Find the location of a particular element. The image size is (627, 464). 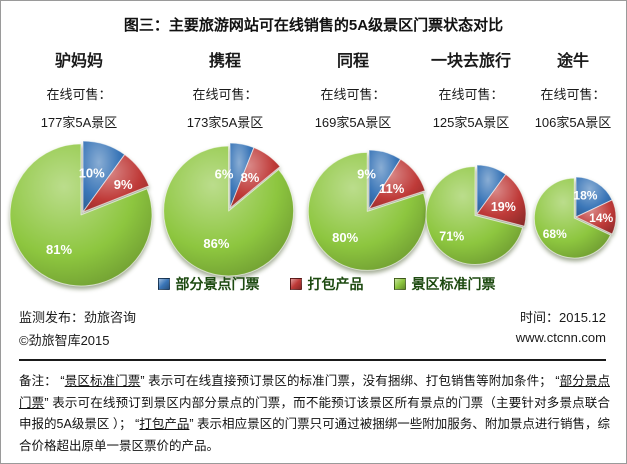

pie-slice-label: 6% is located at coordinates (224, 174).